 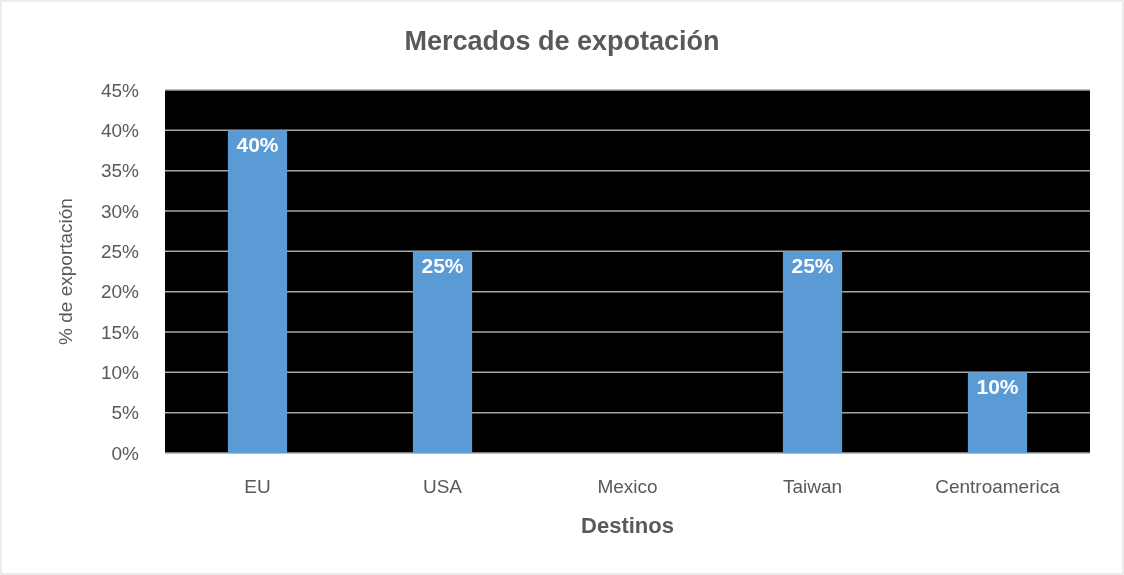 I want to click on y-tick-label: 0%, so click(x=125, y=453).